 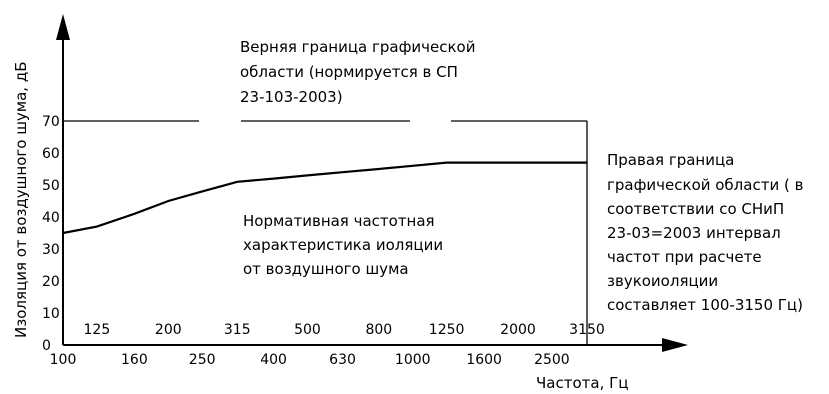 What do you see at coordinates (63, 360) in the screenshot?
I see `x-tick-label: 100` at bounding box center [63, 360].